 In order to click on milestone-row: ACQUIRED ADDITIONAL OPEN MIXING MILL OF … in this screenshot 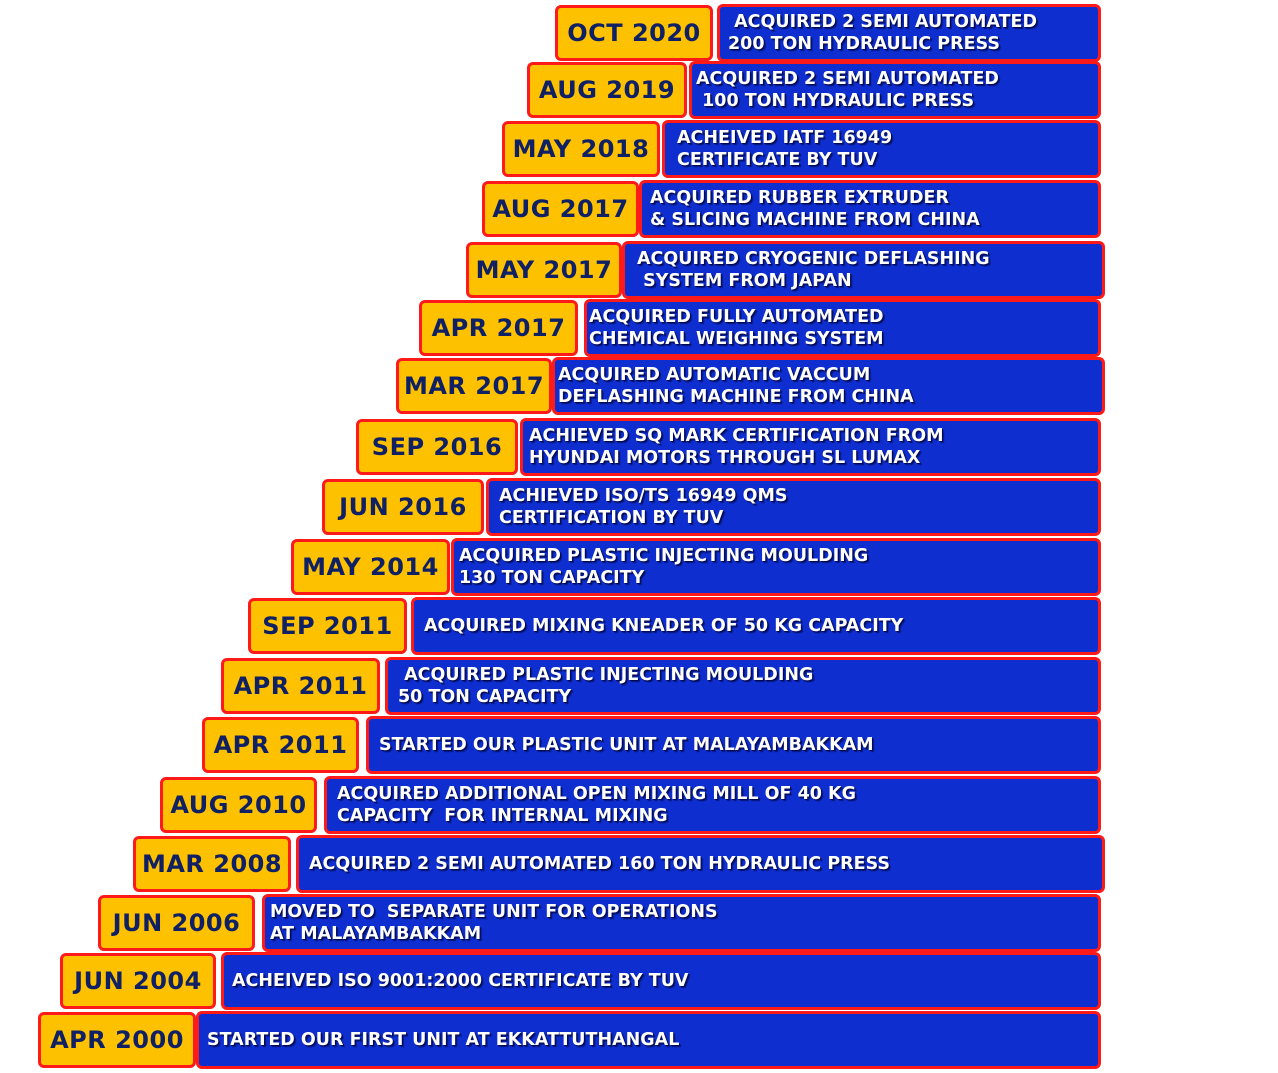, I will do `click(639, 805)`.